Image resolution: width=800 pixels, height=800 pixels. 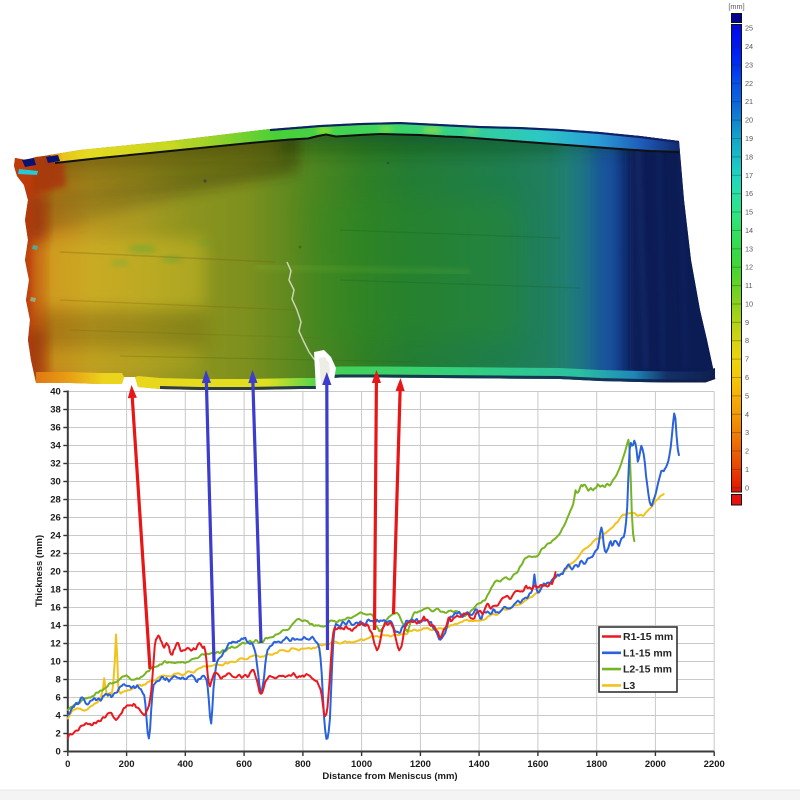 I want to click on svg-text: 7, so click(x=747, y=359).